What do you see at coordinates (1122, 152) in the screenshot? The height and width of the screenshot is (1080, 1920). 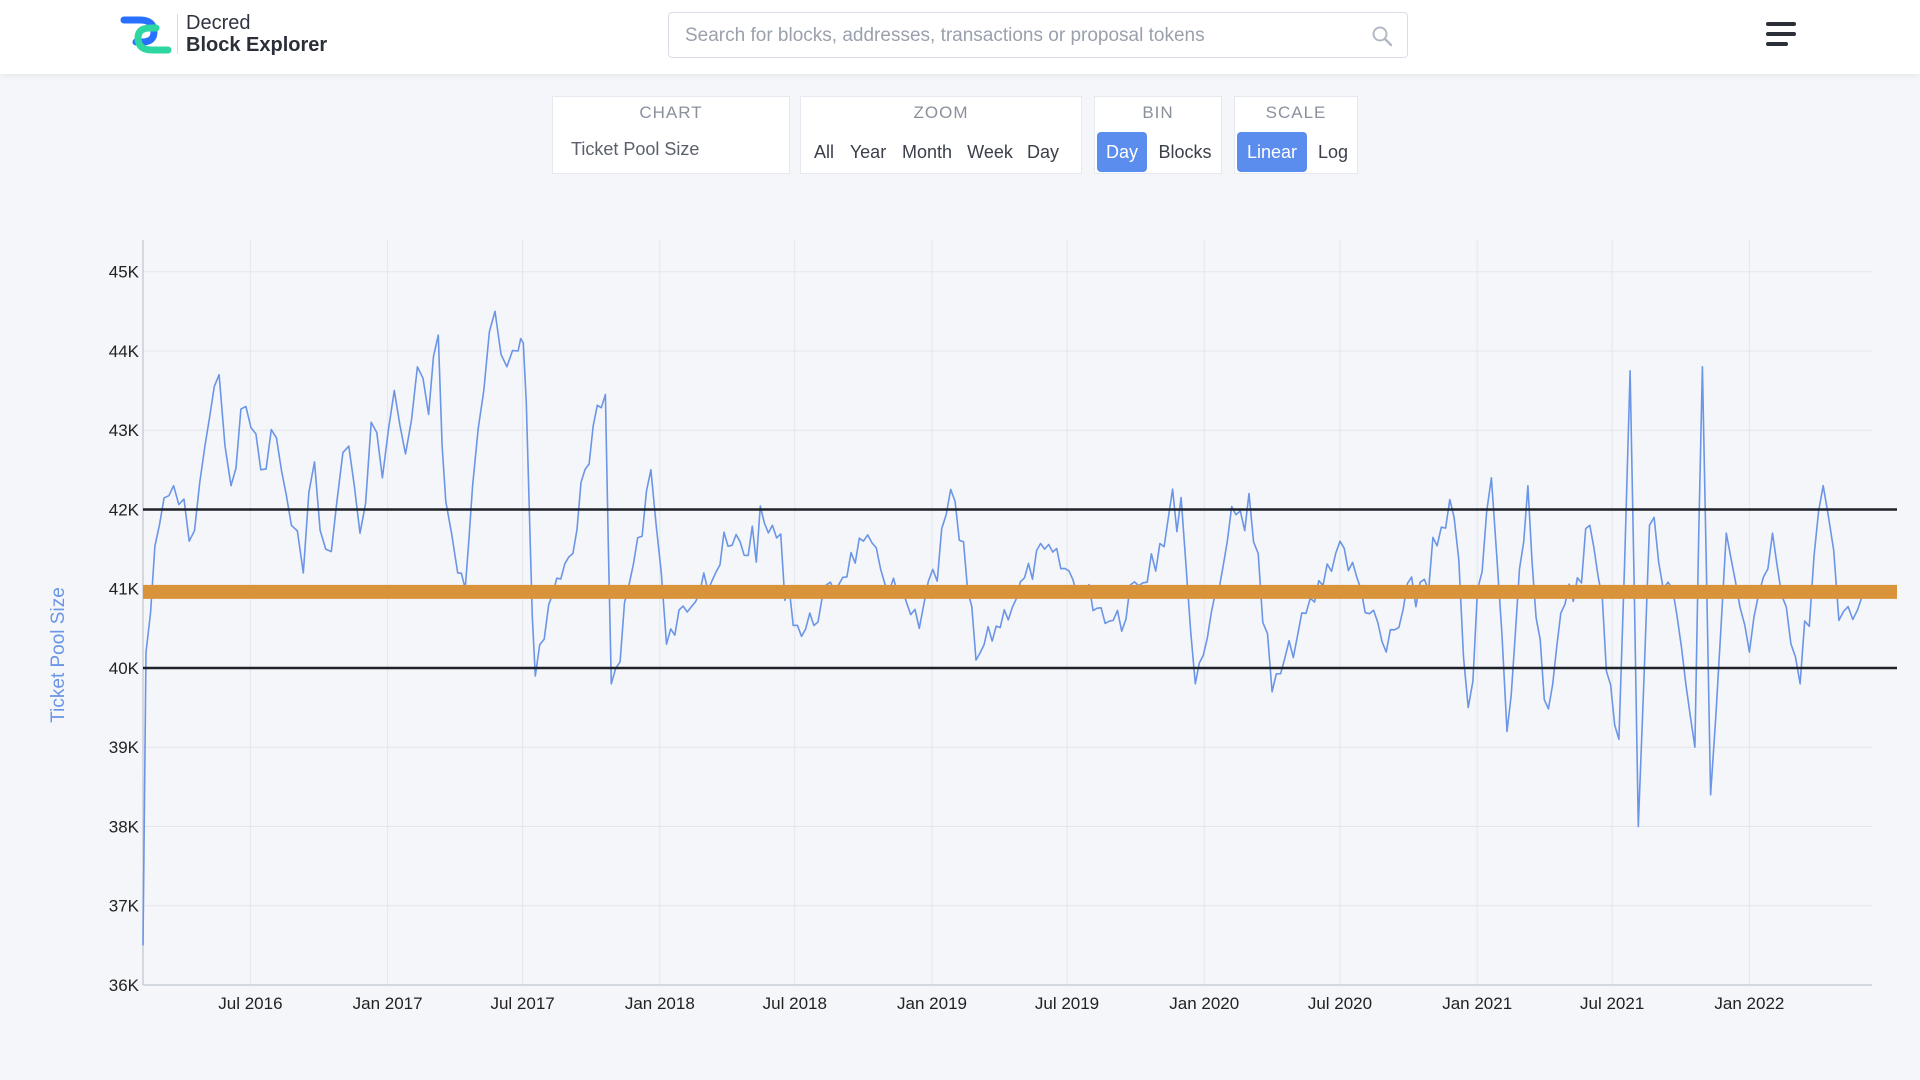 I see `bin-day-button: Day` at bounding box center [1122, 152].